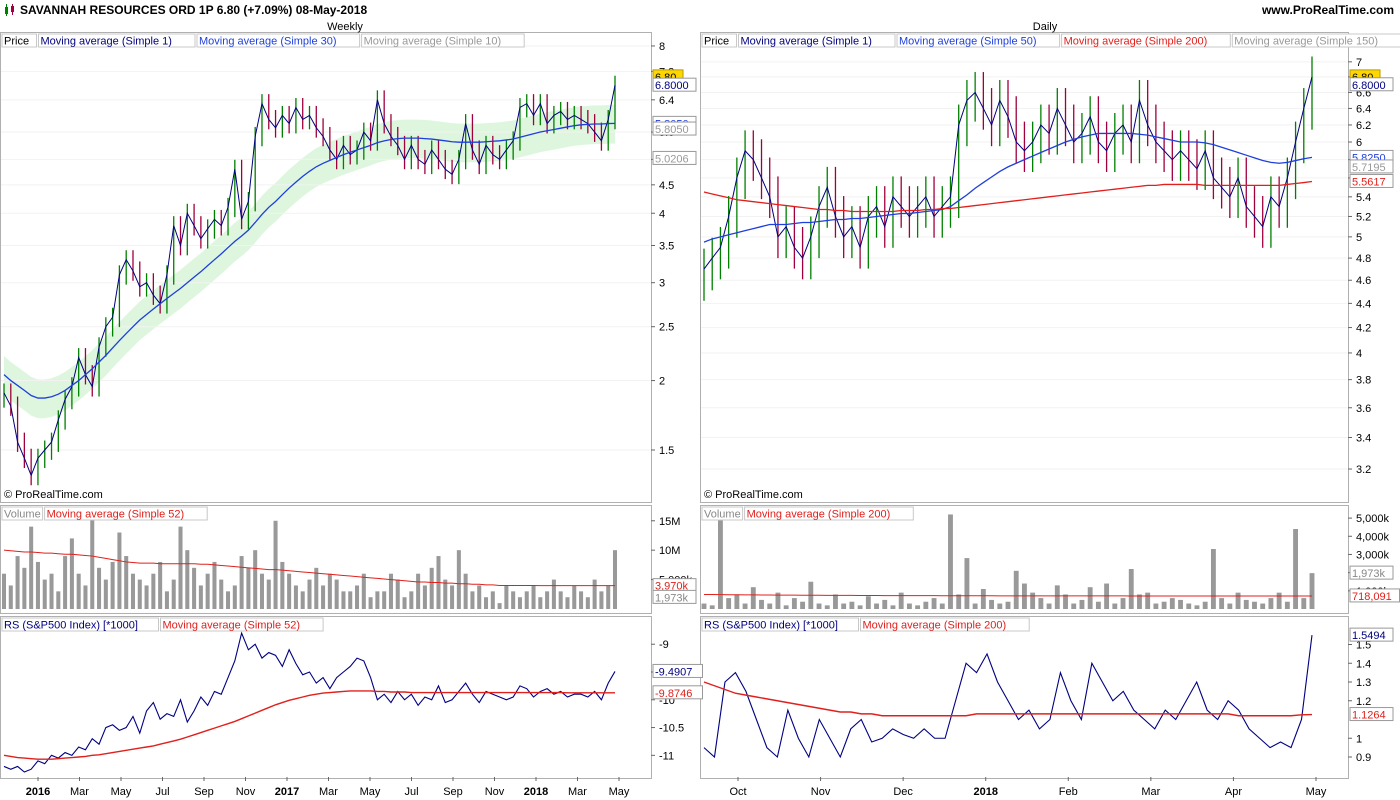 Image resolution: width=1400 pixels, height=800 pixels. Describe the element at coordinates (1327, 10) in the screenshot. I see `site-link: www.ProRealTime.com` at that location.